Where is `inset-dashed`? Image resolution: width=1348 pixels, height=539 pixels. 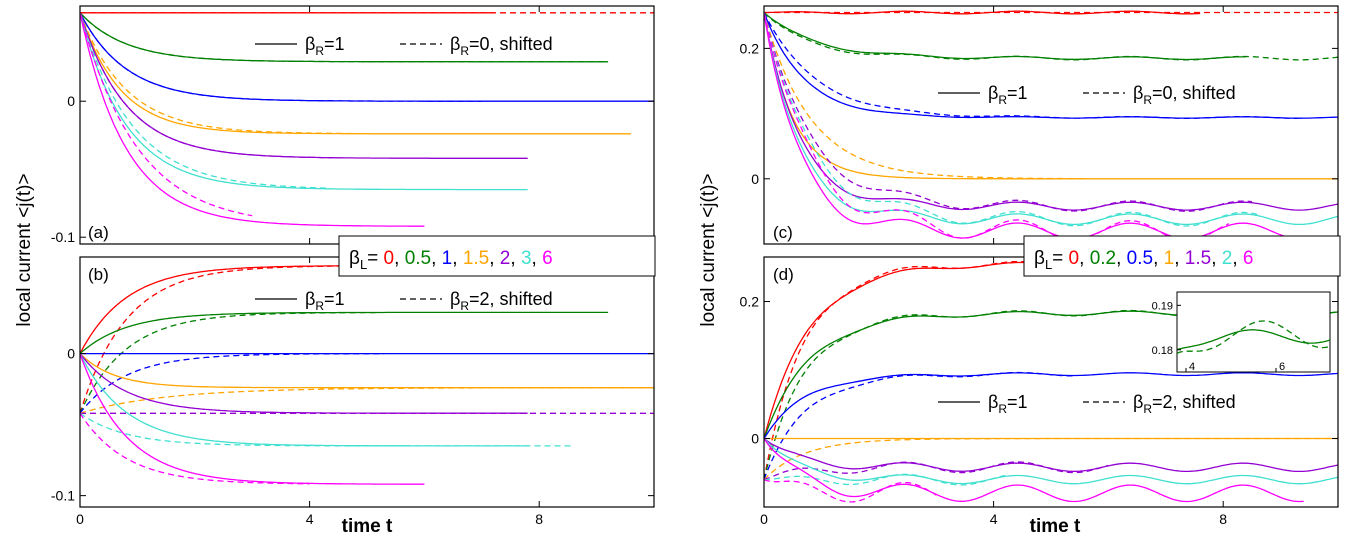 inset-dashed is located at coordinates (1253, 337).